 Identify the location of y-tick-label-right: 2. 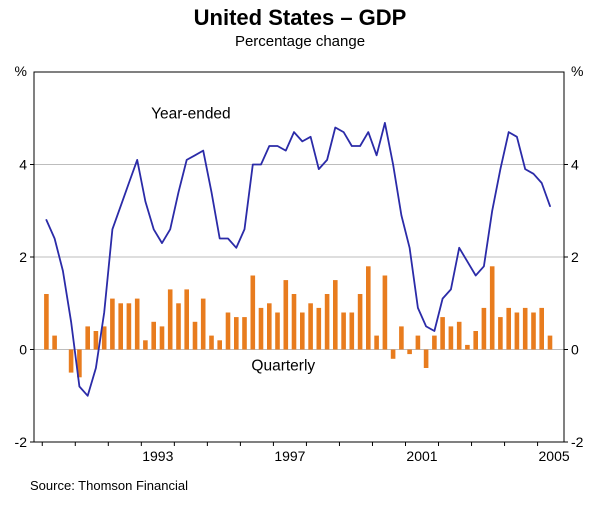
(575, 257).